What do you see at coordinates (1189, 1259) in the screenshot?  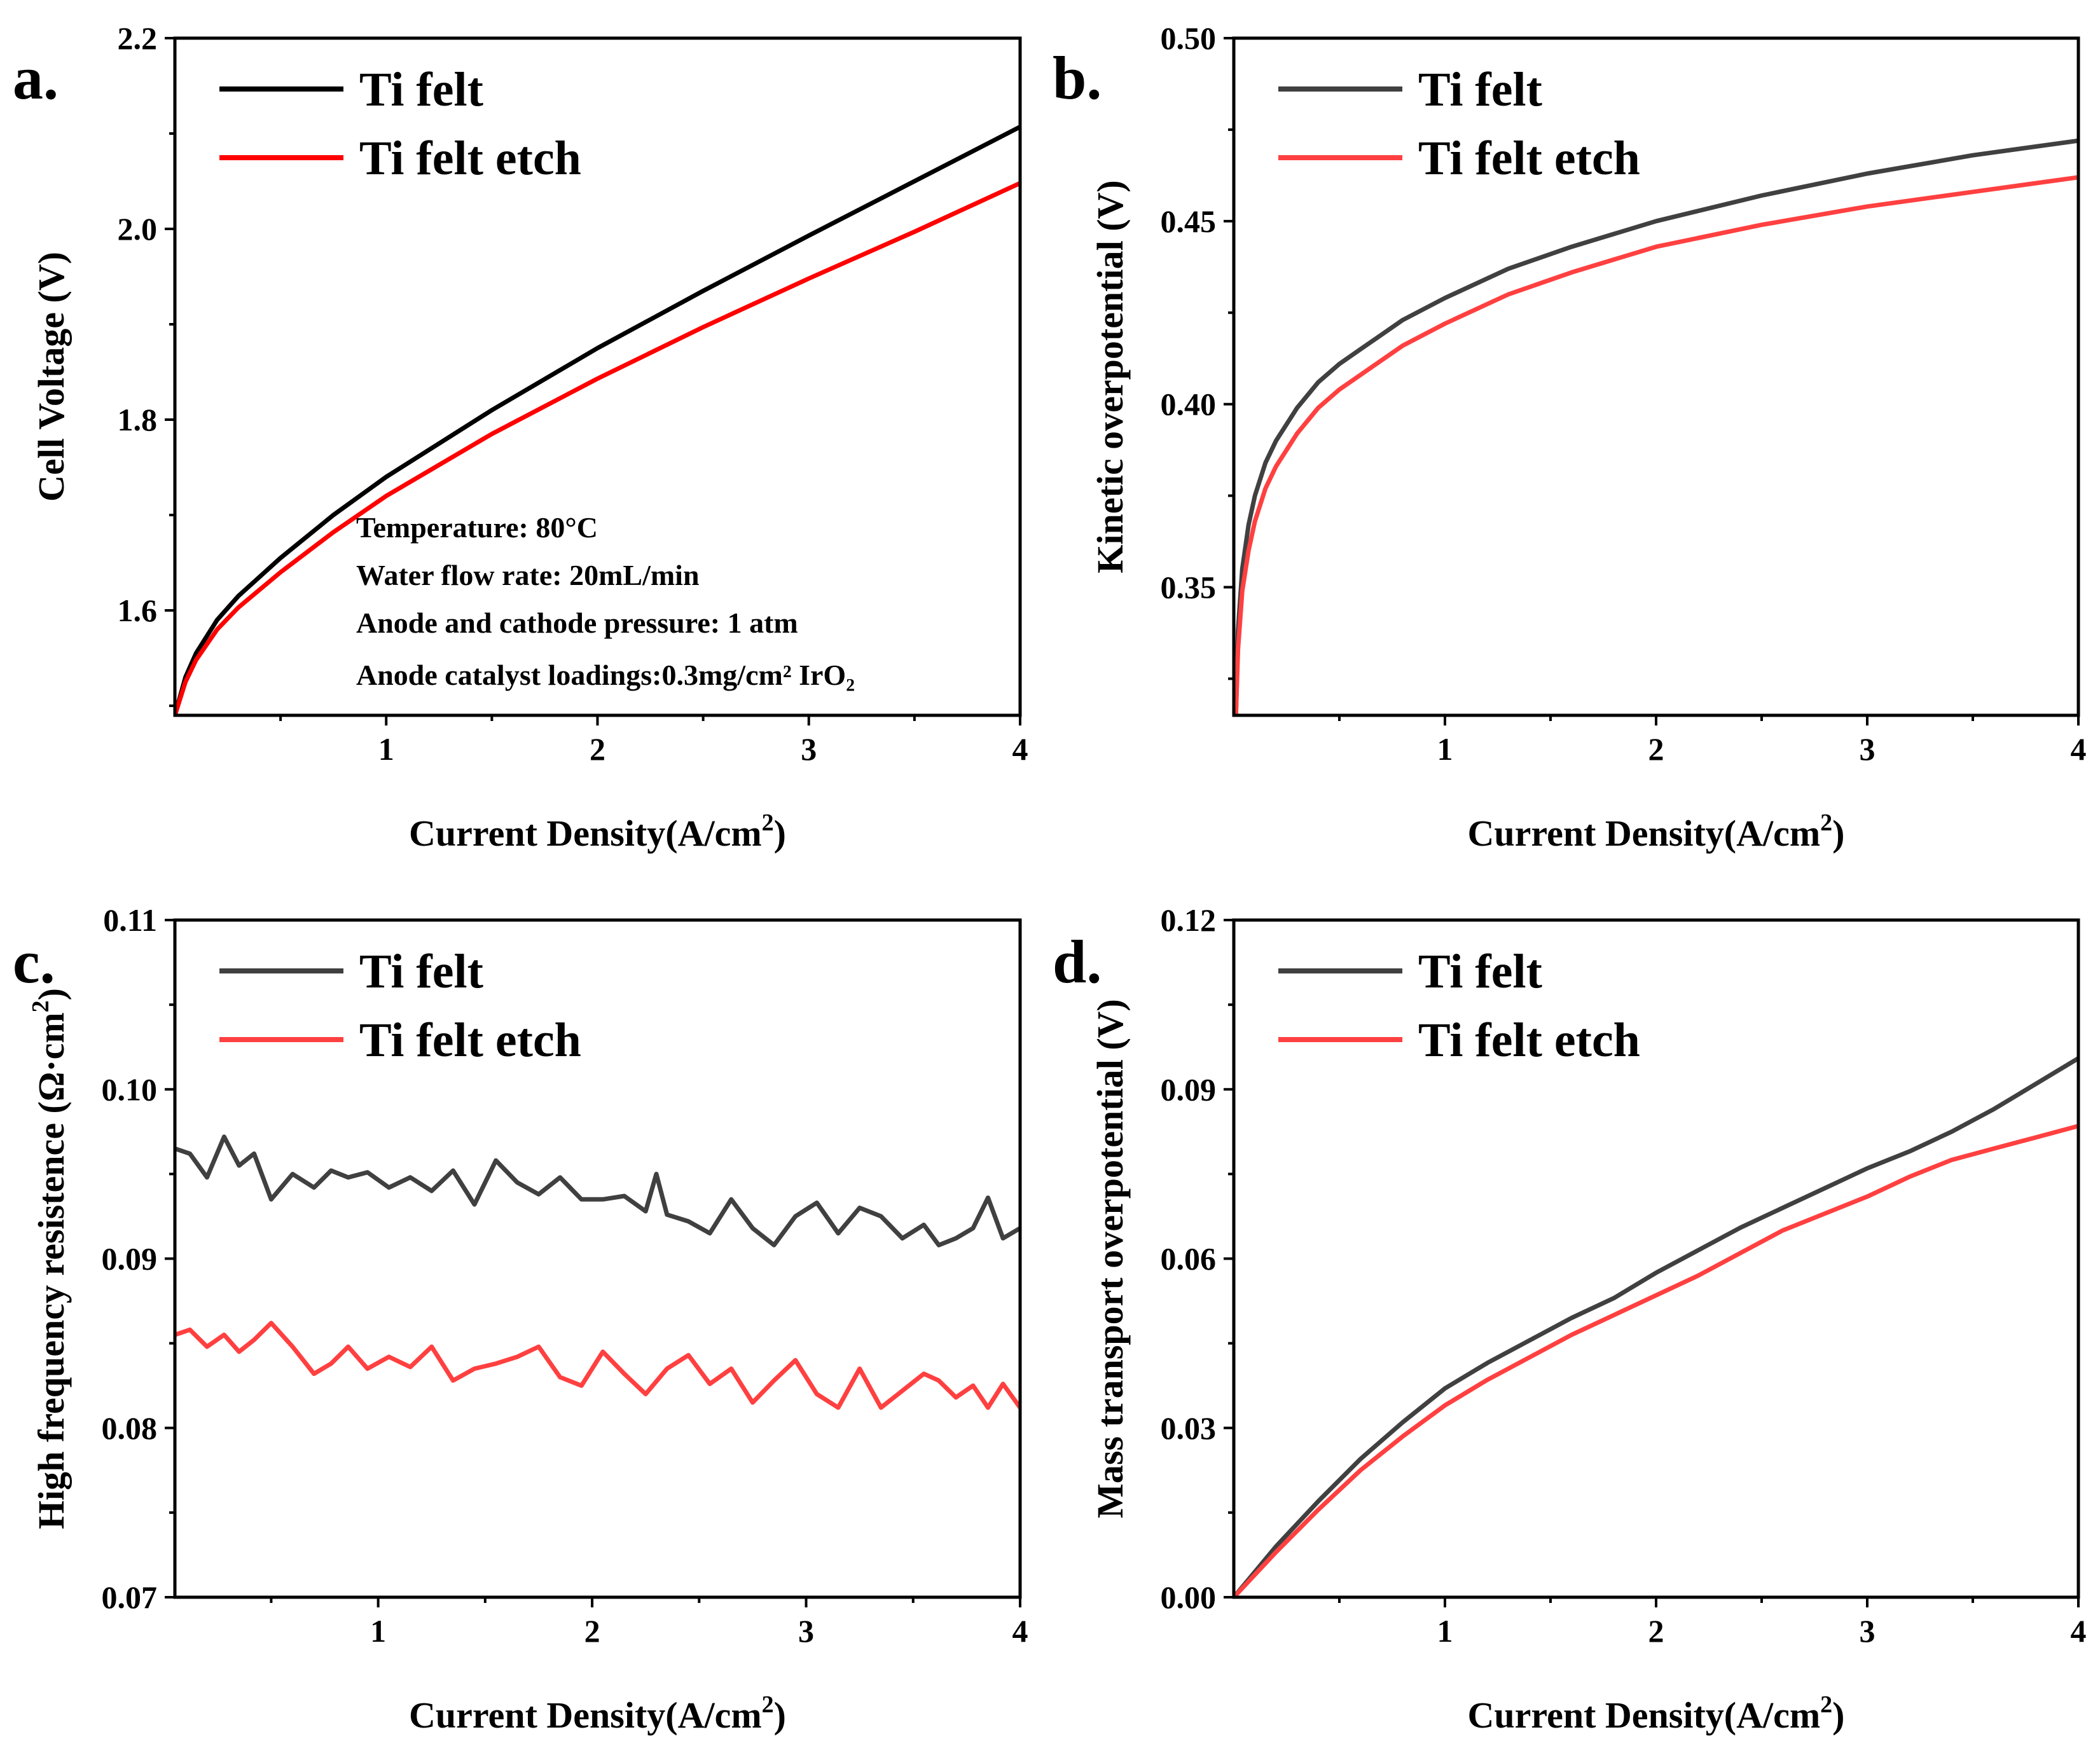 I see `y-tick-label: 0.06` at bounding box center [1189, 1259].